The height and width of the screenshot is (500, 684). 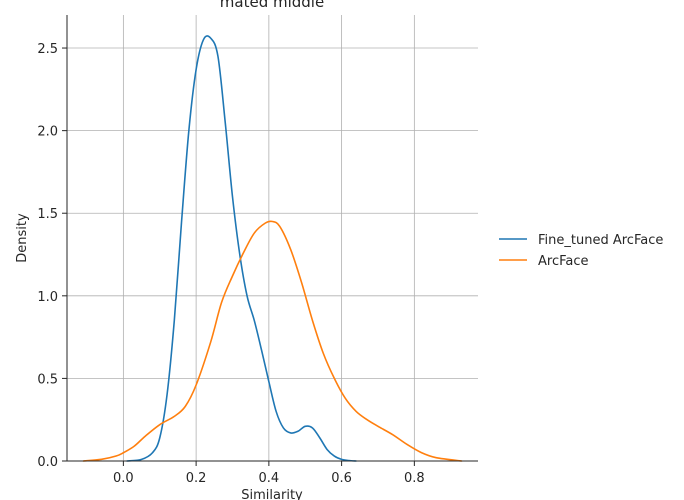 What do you see at coordinates (600, 240) in the screenshot?
I see `legend-label: Fine_tuned ArcFace` at bounding box center [600, 240].